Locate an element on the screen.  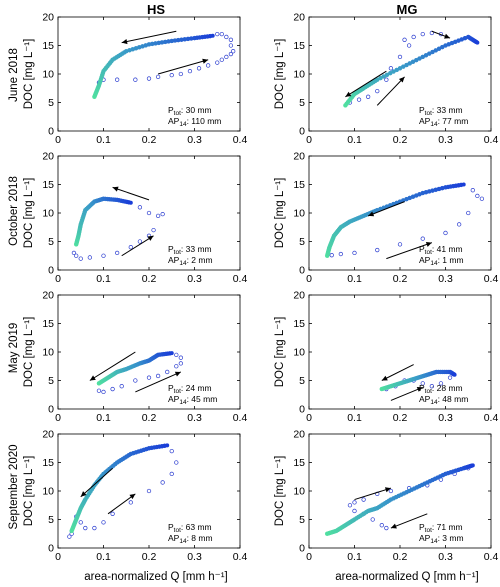
row-label-june-2018: June 2018 is located at coordinates (14, 75).